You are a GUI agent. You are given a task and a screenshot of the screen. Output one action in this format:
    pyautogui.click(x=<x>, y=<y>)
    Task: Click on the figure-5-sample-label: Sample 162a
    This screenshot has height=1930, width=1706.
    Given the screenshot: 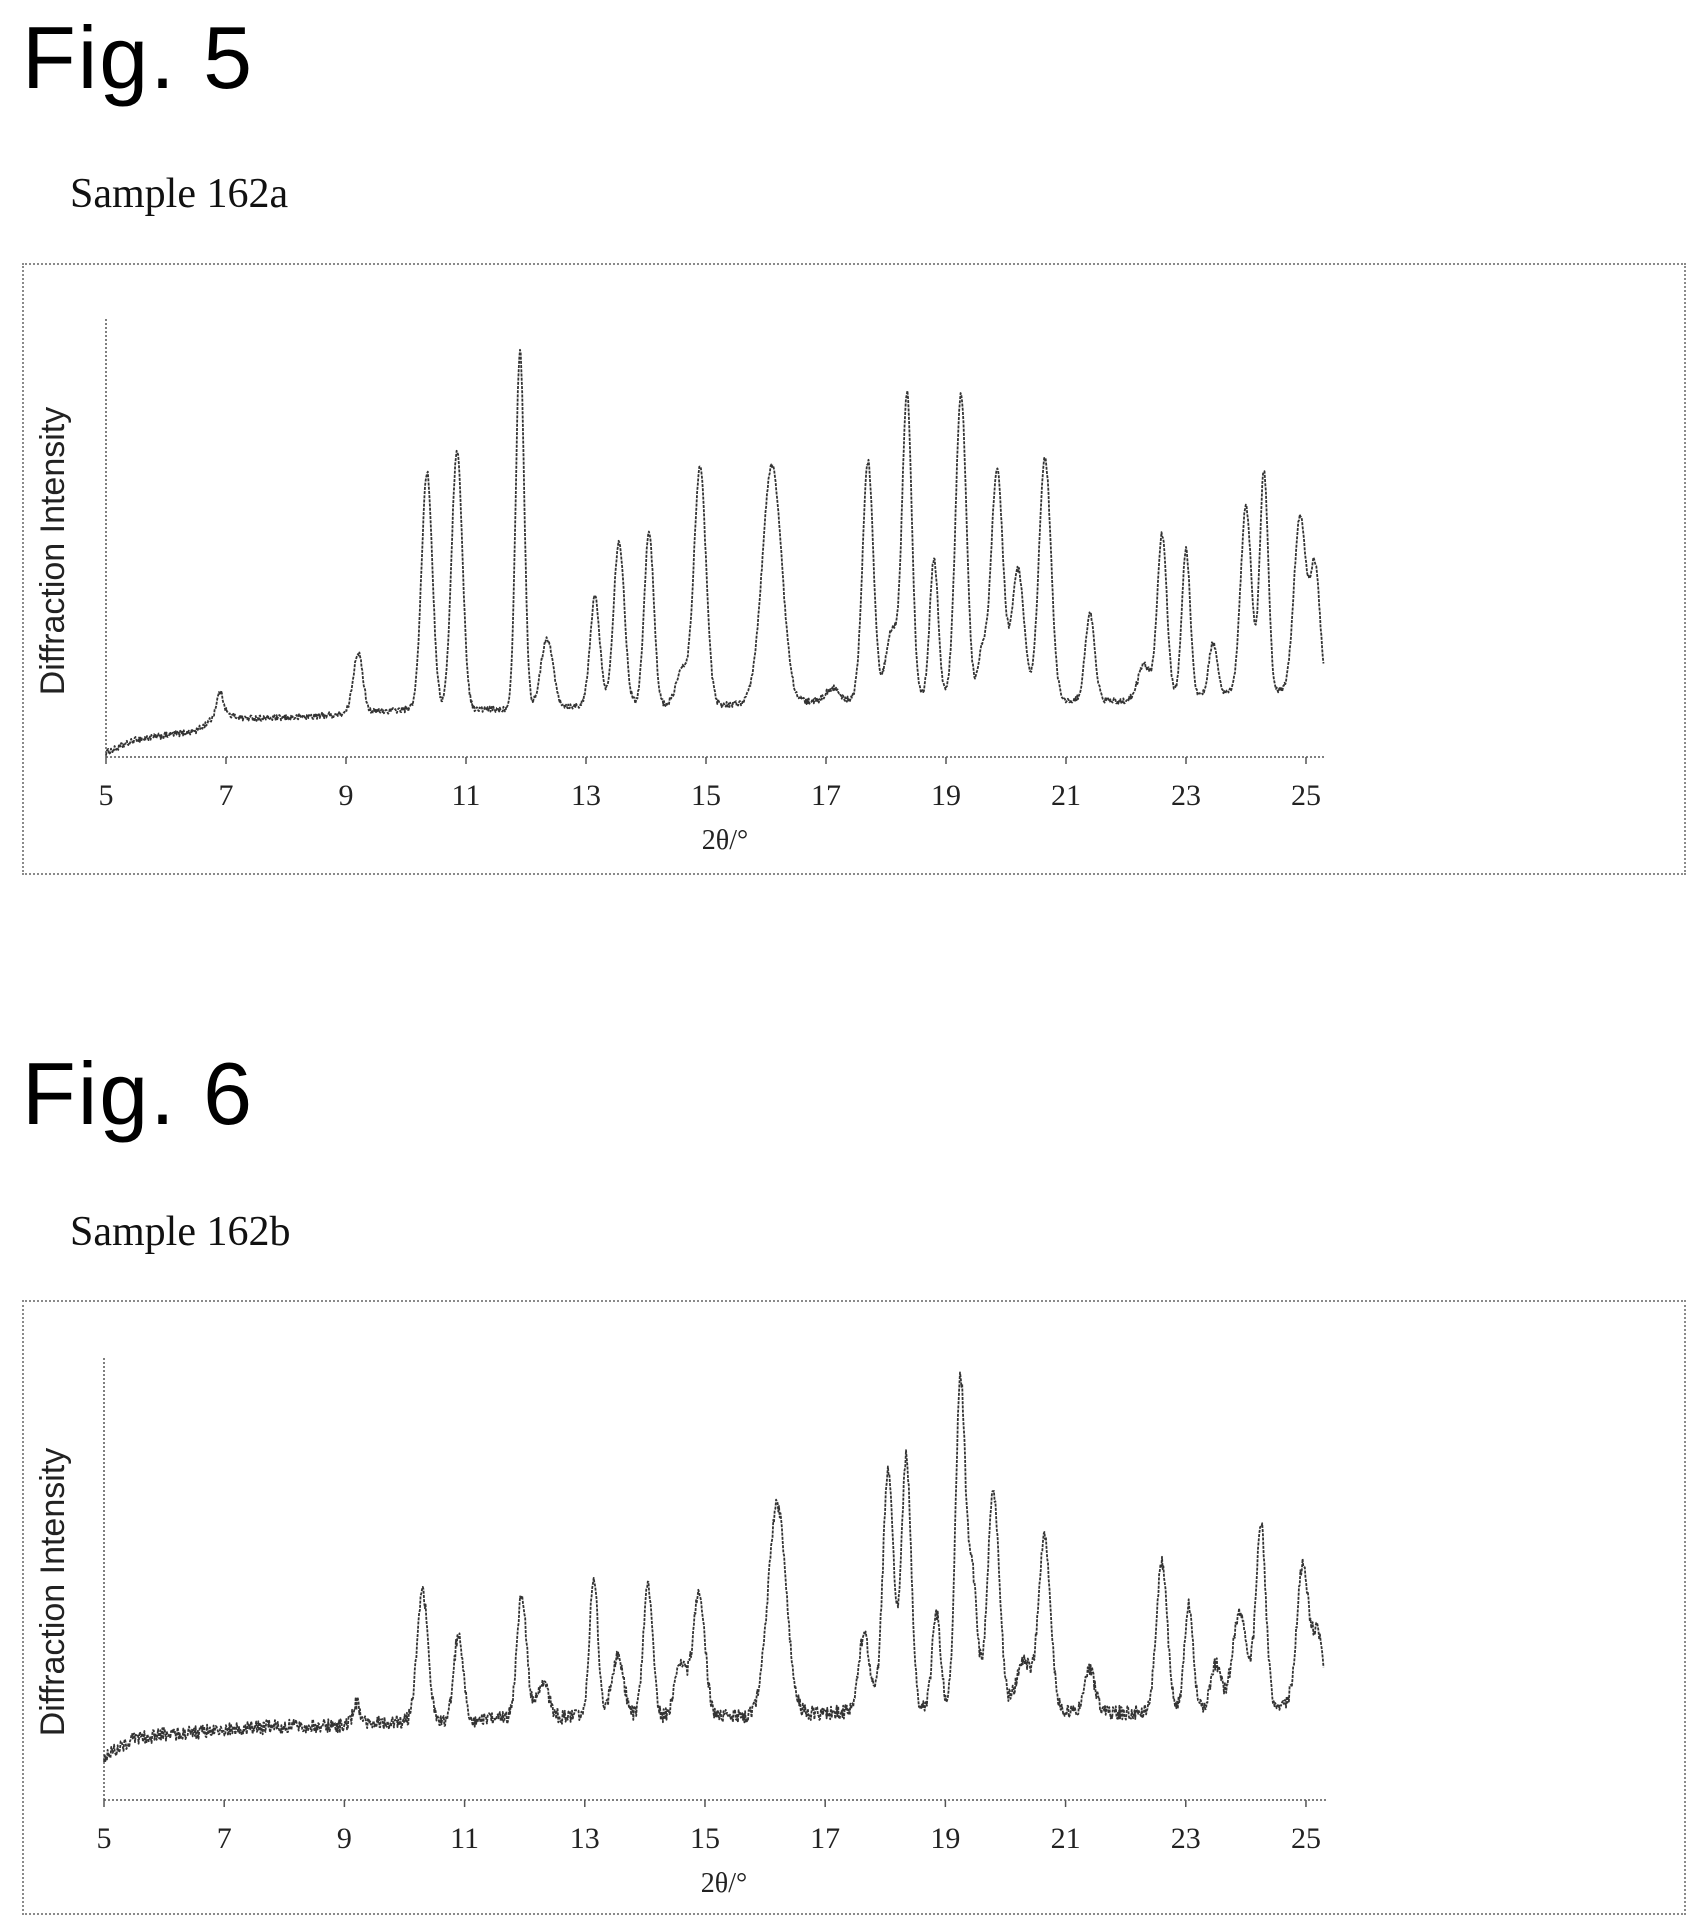 What is the action you would take?
    pyautogui.click(x=179, y=194)
    